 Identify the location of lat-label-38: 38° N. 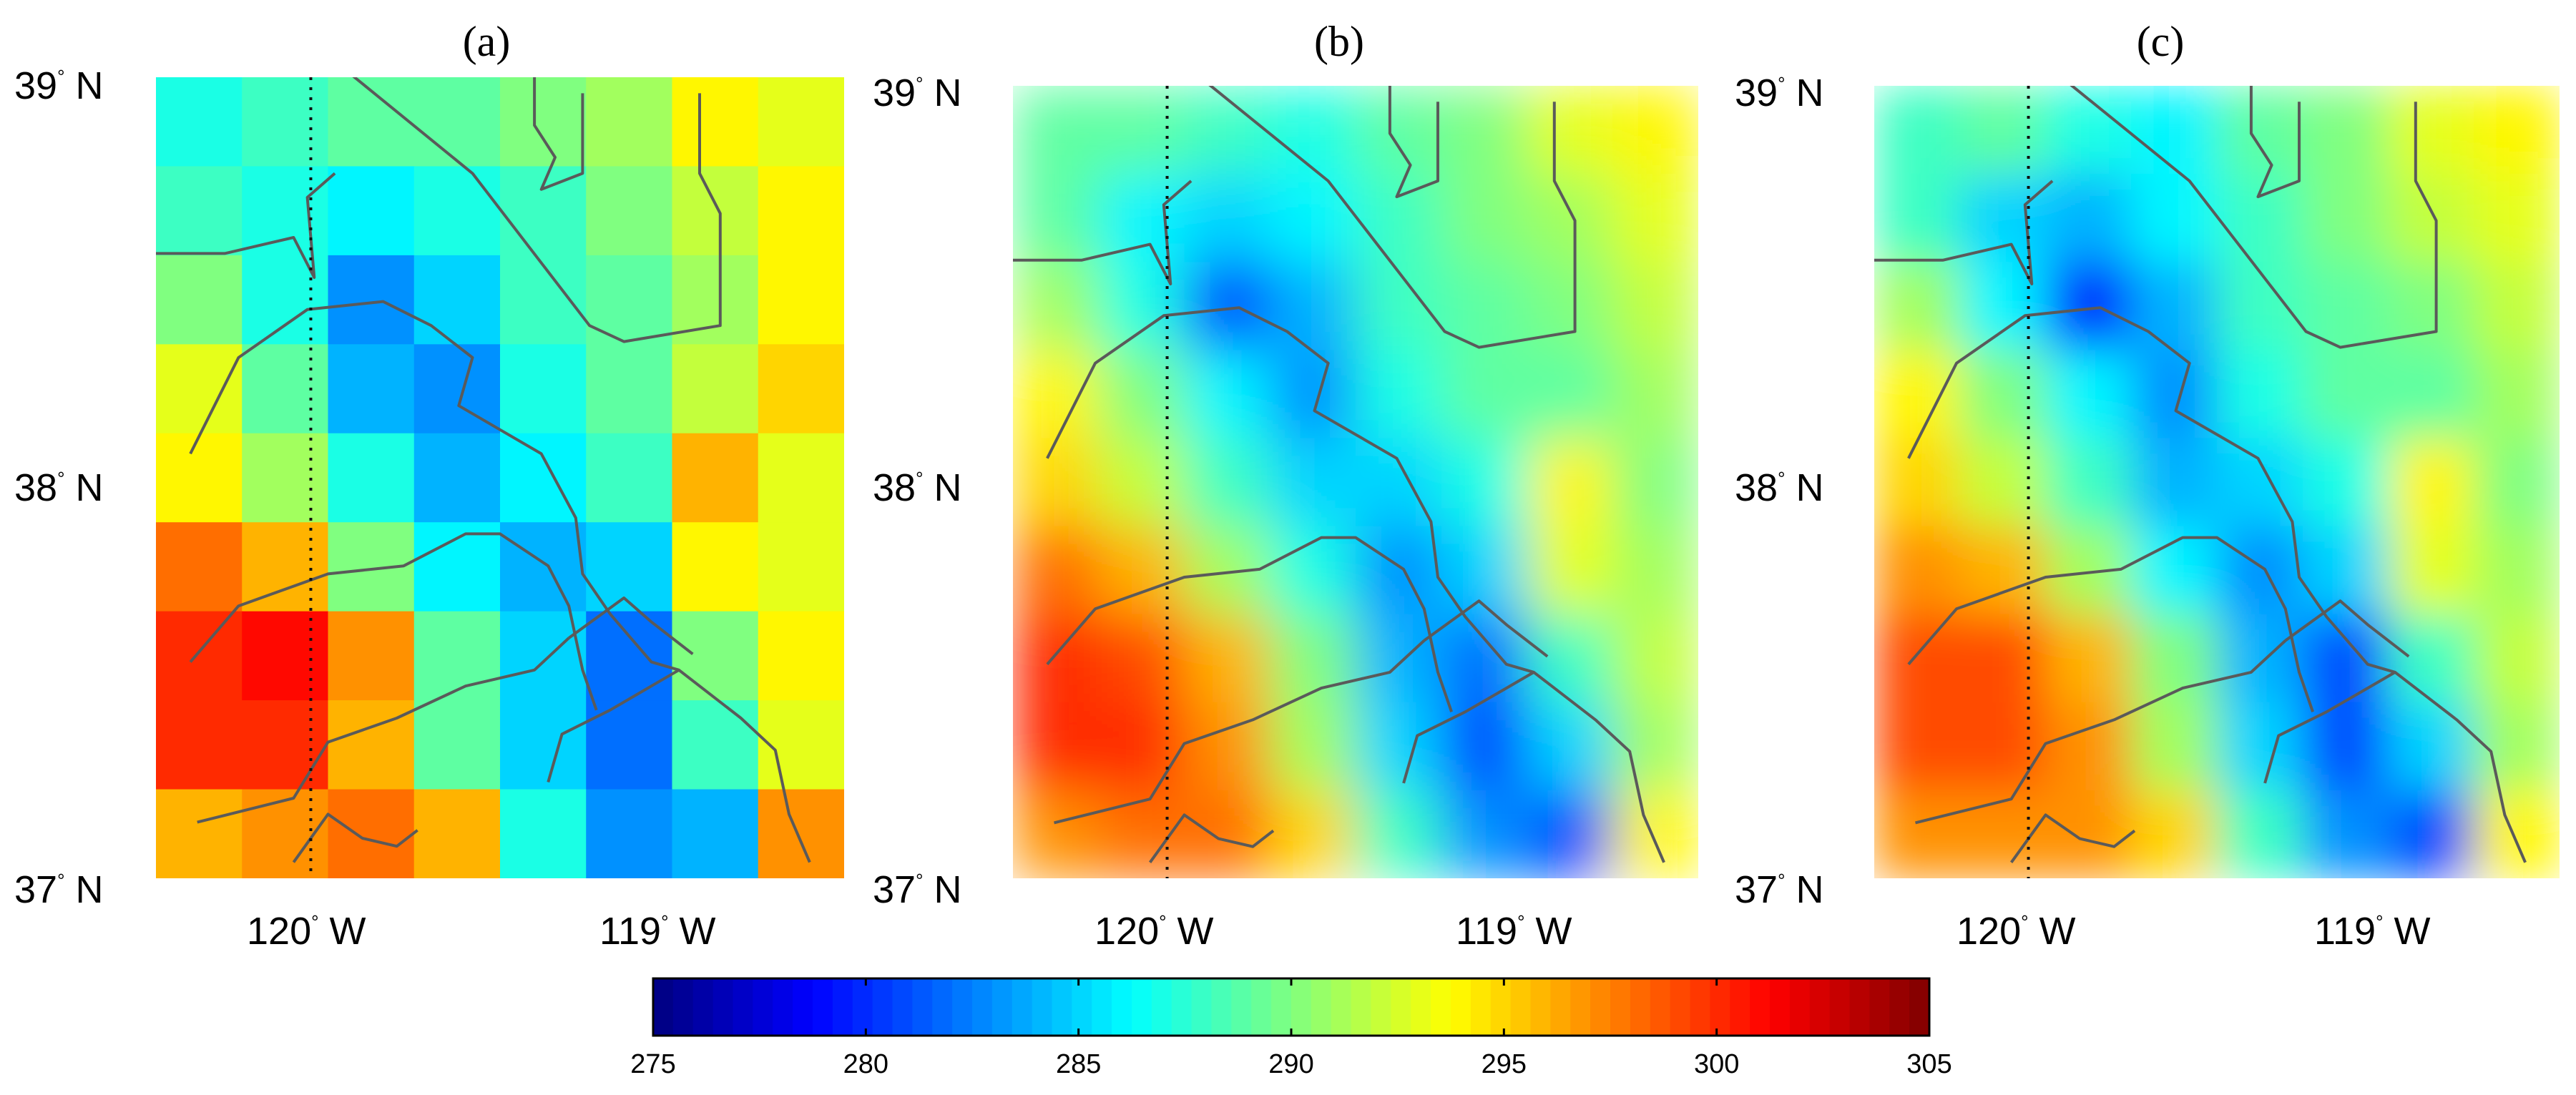
(59, 487).